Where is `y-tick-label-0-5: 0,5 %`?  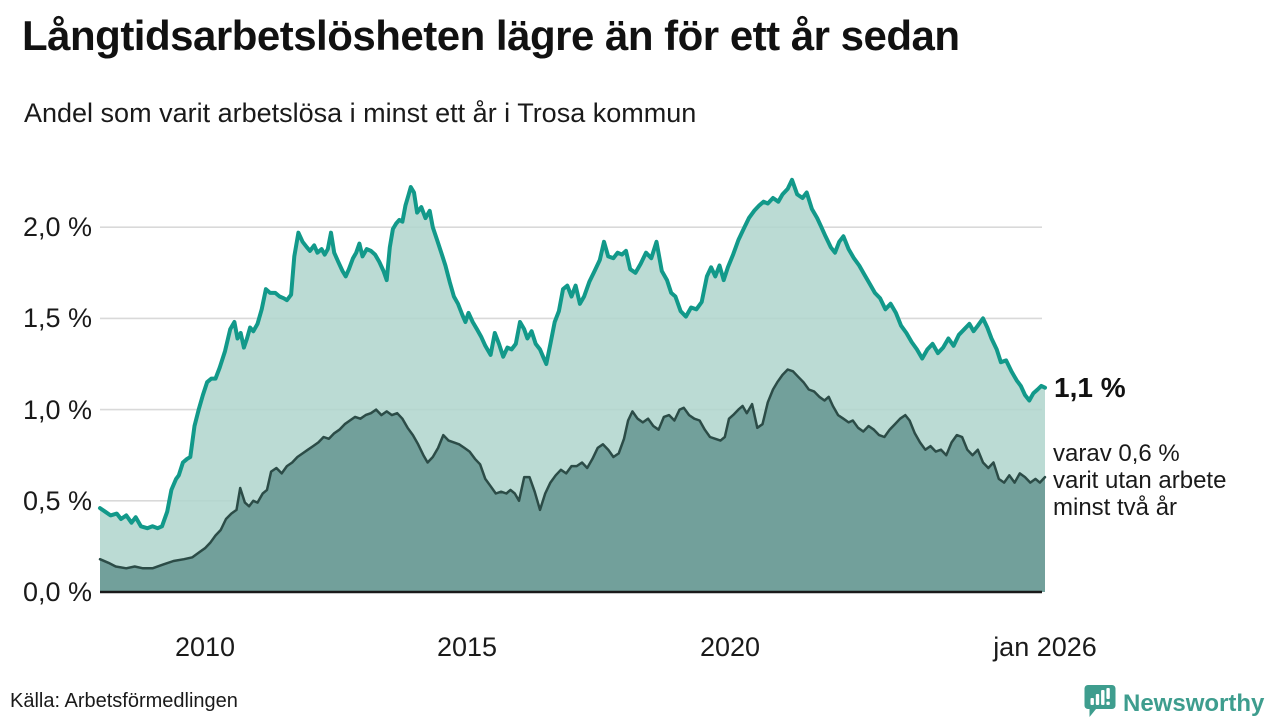
y-tick-label-0-5: 0,5 % is located at coordinates (57, 501).